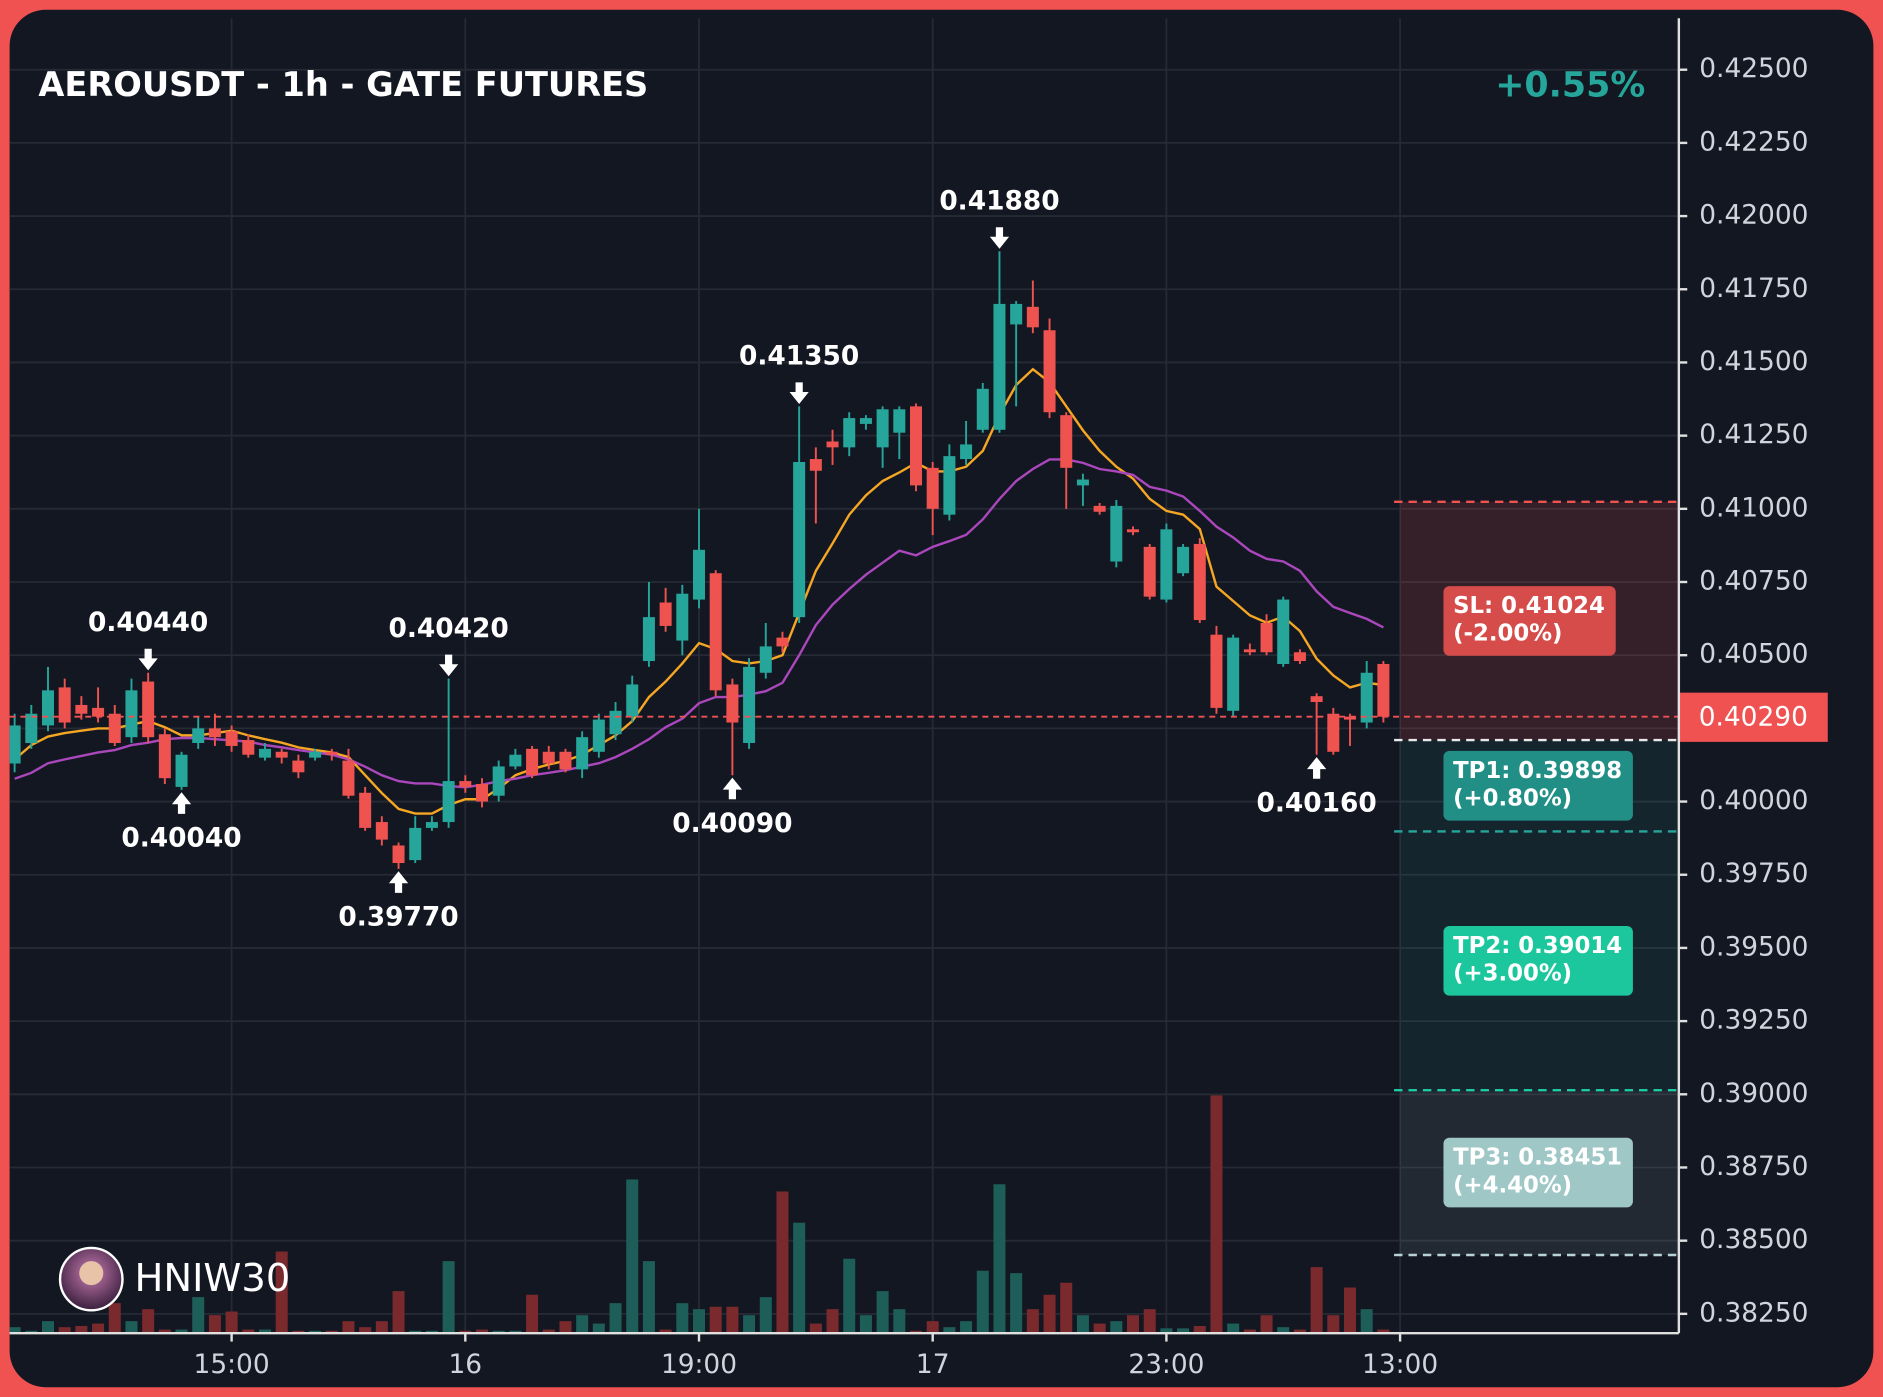 Image resolution: width=1883 pixels, height=1397 pixels. What do you see at coordinates (398, 917) in the screenshot?
I see `annotation-label: 0.39770` at bounding box center [398, 917].